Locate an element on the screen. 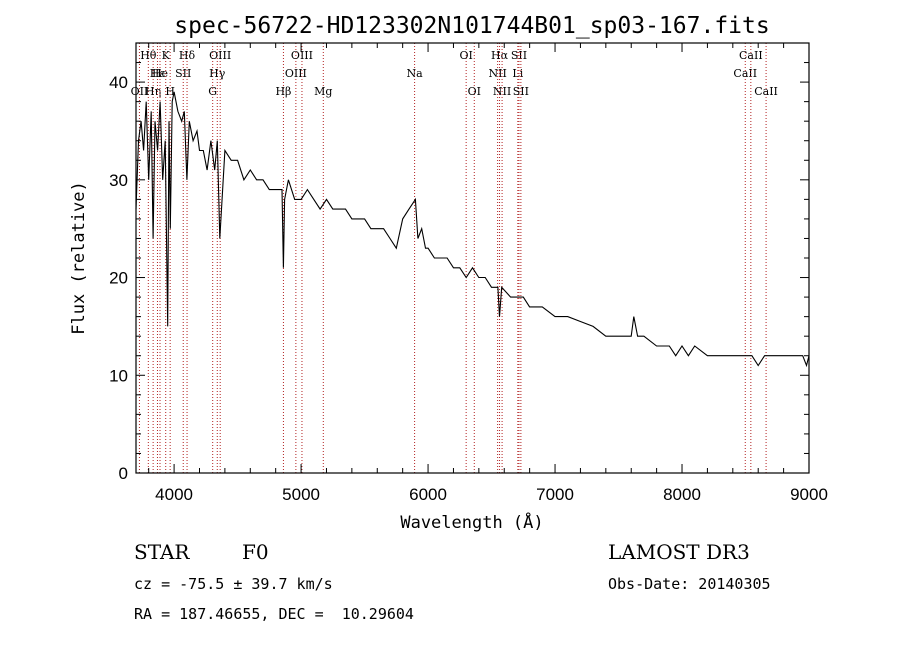 This screenshot has height=649, width=900. marker-label: Hδ is located at coordinates (187, 55).